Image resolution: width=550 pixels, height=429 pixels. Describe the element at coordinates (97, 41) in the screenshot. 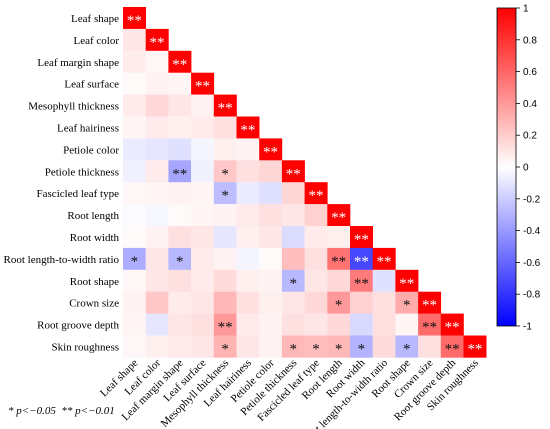

I see `row-label: Leaf color` at that location.